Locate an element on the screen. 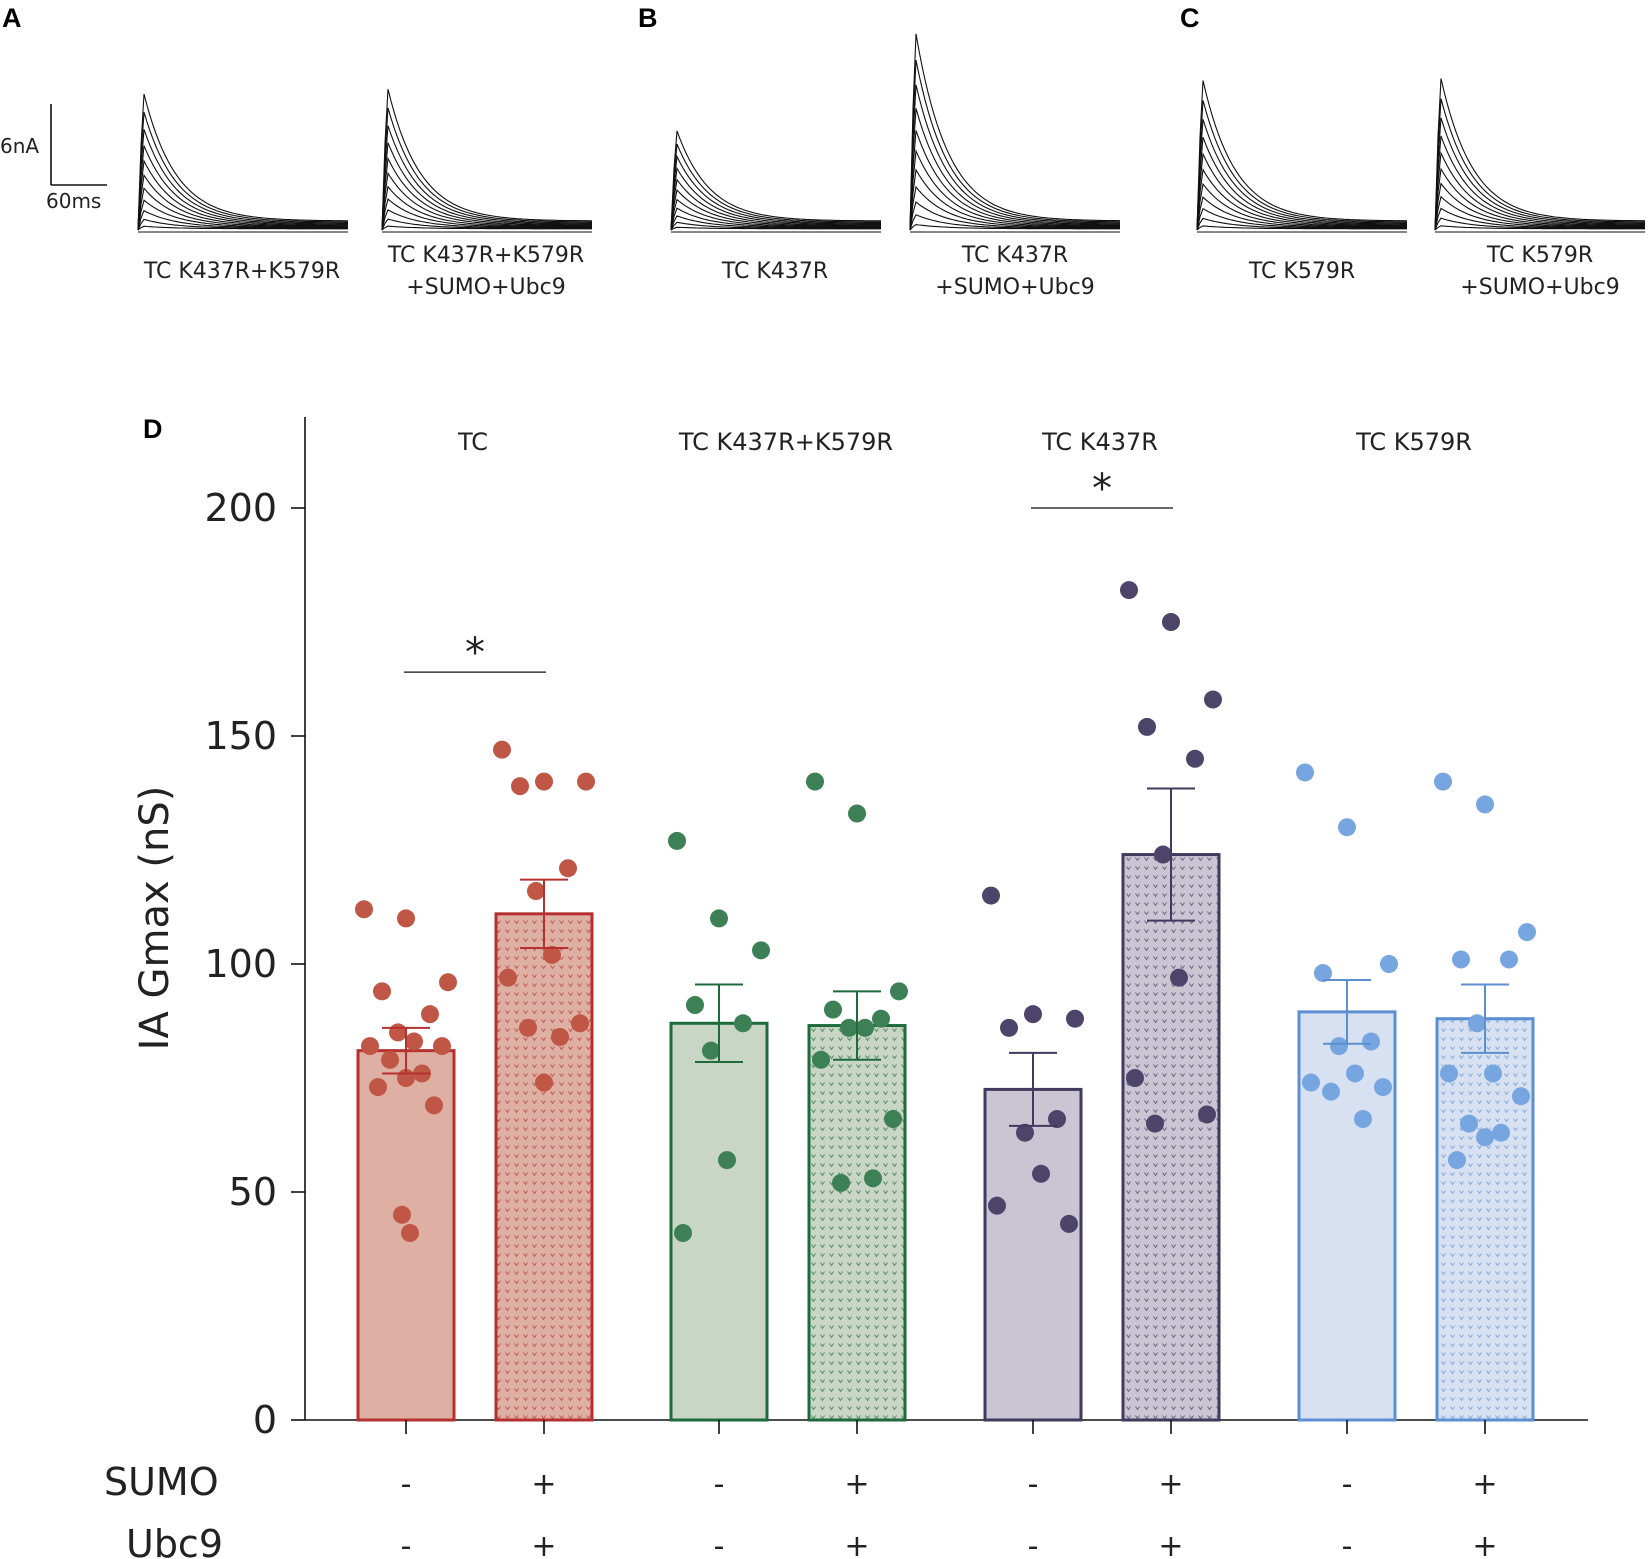 The height and width of the screenshot is (1559, 1650). trace-label: TC K579R is located at coordinates (1539, 255).